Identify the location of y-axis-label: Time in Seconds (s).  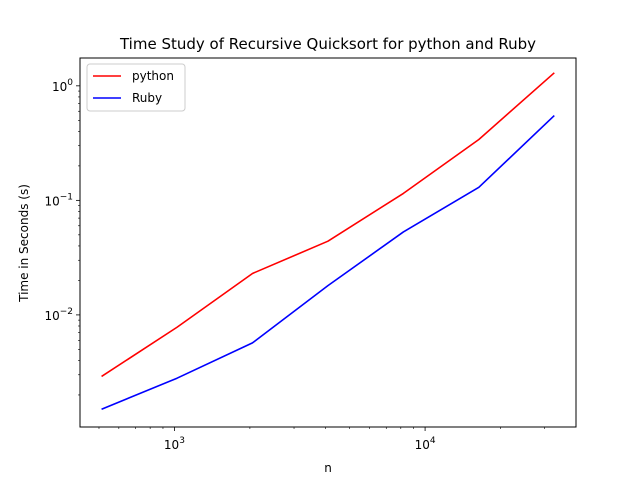
(24, 243).